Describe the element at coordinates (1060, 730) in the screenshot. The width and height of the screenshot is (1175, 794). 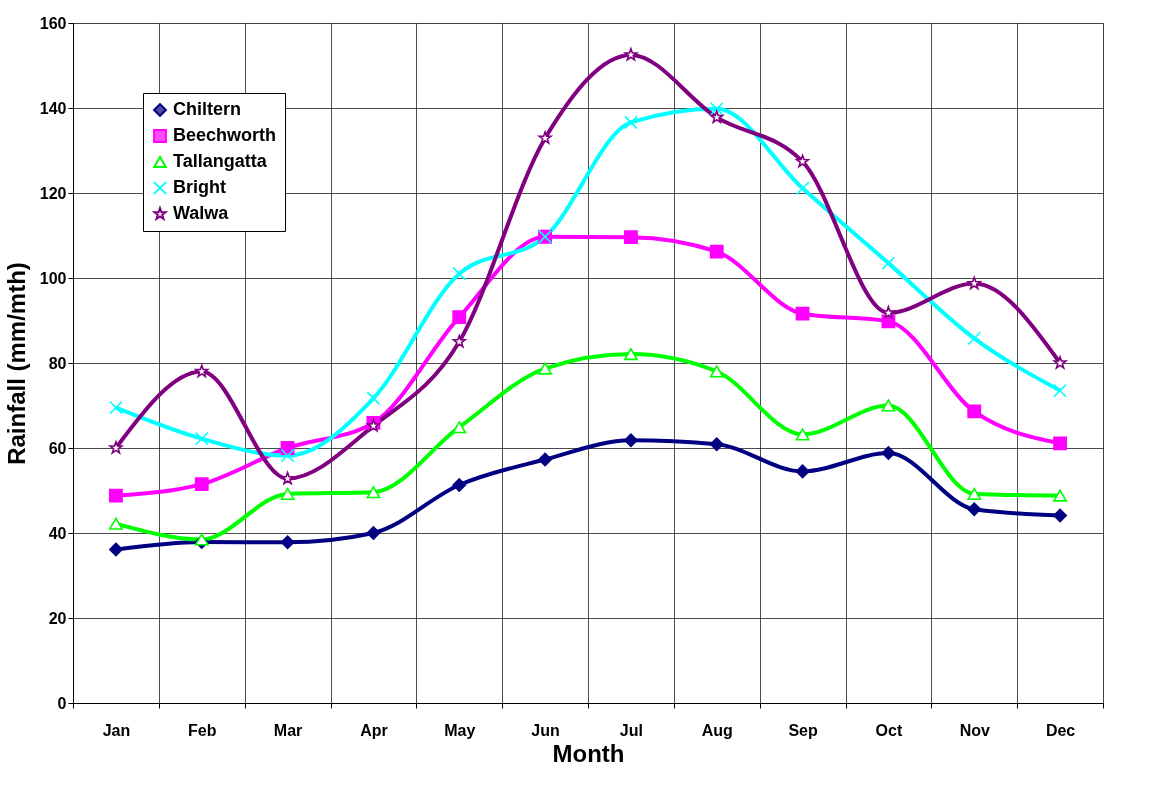
I see `x-tick-label: Dec` at that location.